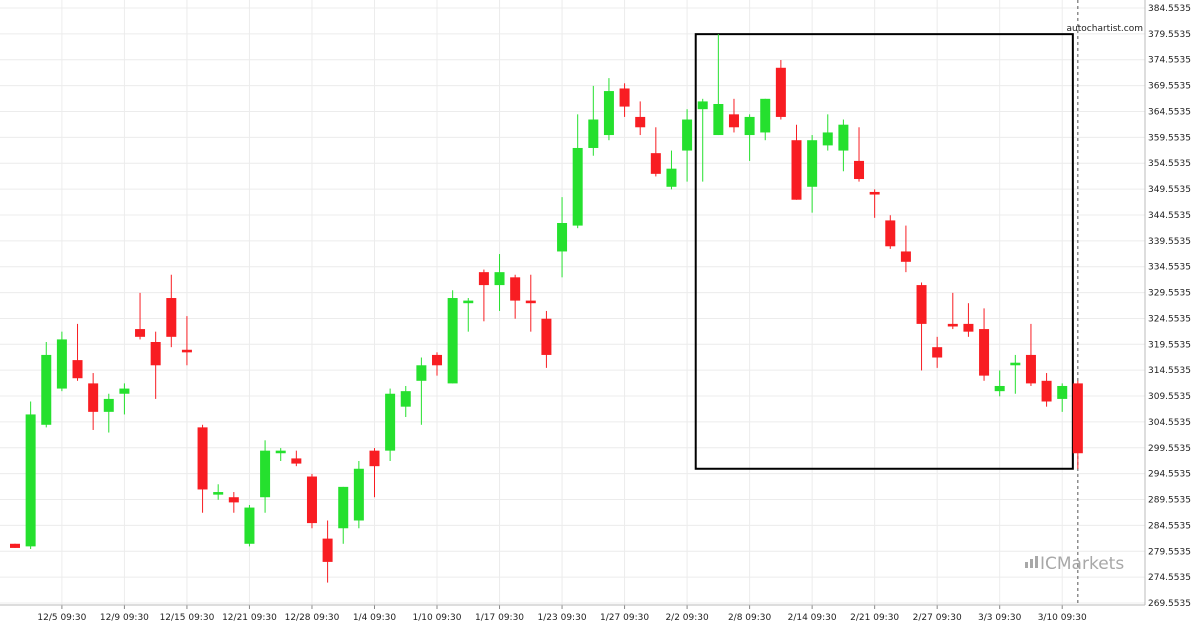 The width and height of the screenshot is (1200, 634). What do you see at coordinates (1169, 371) in the screenshot?
I see `y-tick-label: 314.5535` at bounding box center [1169, 371].